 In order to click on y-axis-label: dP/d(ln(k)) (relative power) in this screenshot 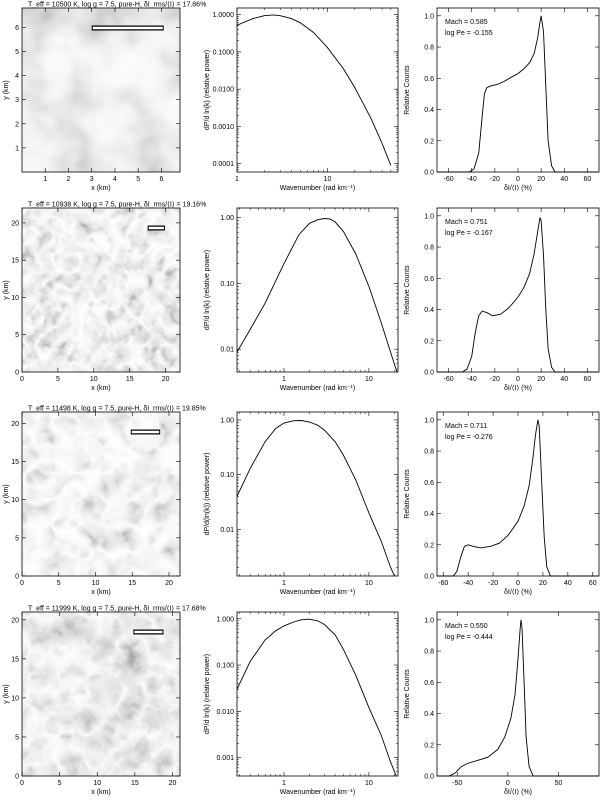, I will do `click(207, 494)`.